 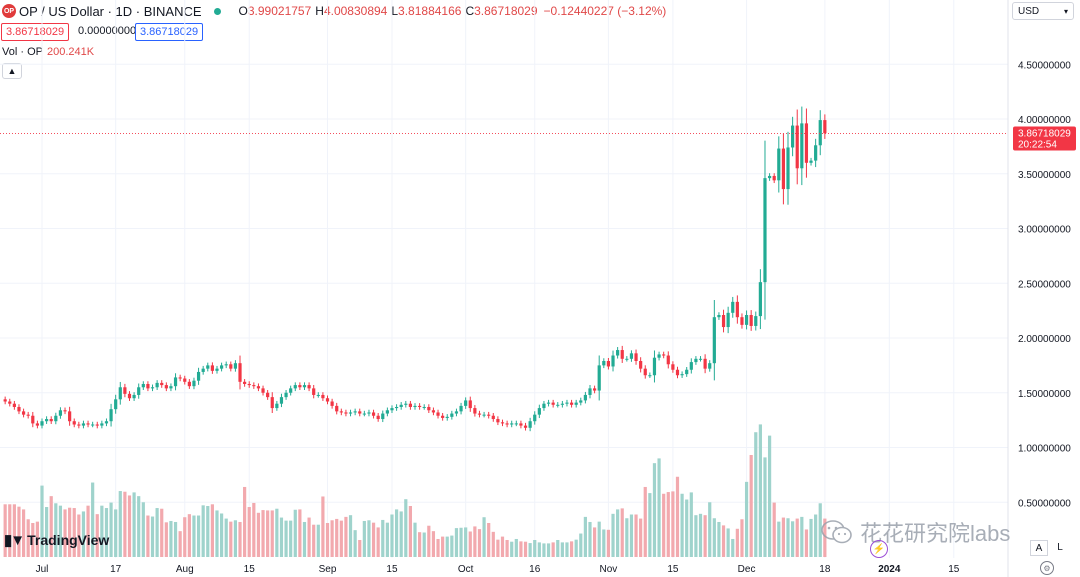 I want to click on ohlc-open-value: 3.99021757, so click(x=279, y=11).